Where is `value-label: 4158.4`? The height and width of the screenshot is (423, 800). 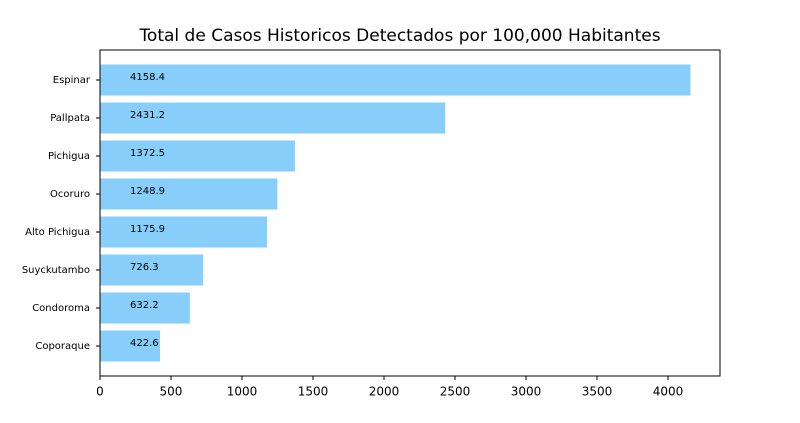
value-label: 4158.4 is located at coordinates (147, 77).